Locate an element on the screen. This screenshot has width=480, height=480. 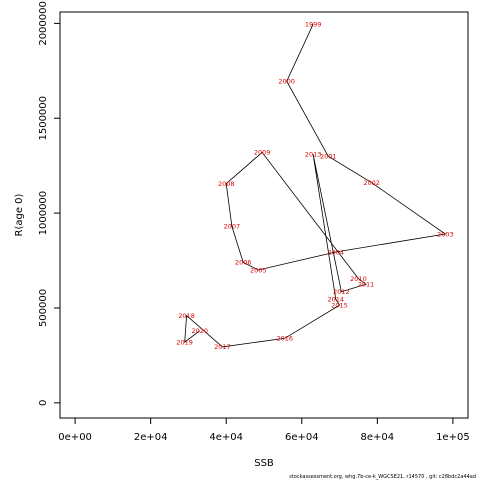
y-tick-label: 500000 is located at coordinates (43, 308).